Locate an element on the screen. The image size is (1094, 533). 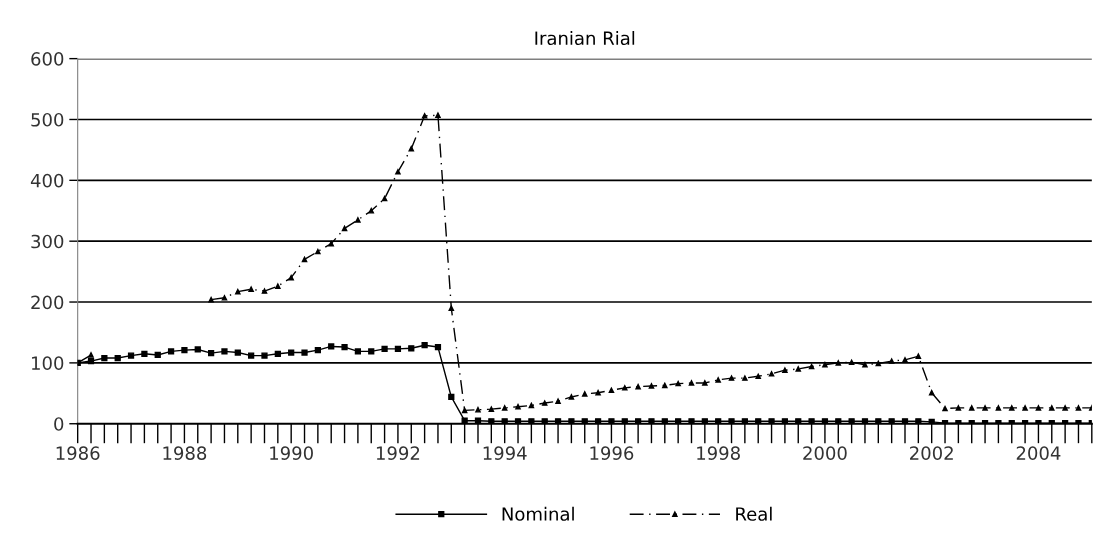
x-tick-label: 1988 is located at coordinates (185, 453).